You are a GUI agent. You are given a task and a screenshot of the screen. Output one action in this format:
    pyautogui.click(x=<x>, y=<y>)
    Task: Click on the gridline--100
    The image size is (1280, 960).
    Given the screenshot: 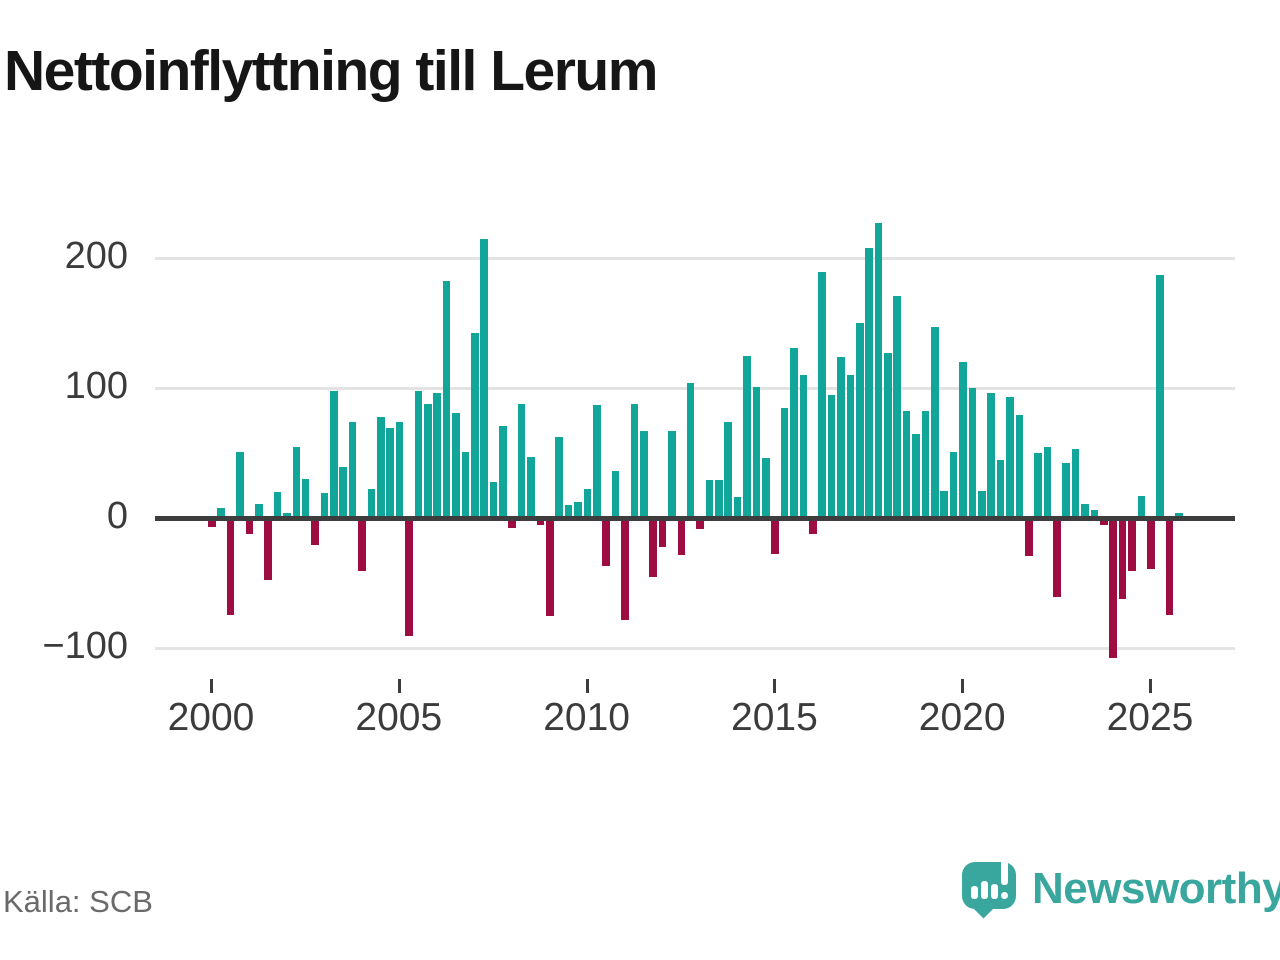 What is the action you would take?
    pyautogui.click(x=695, y=648)
    